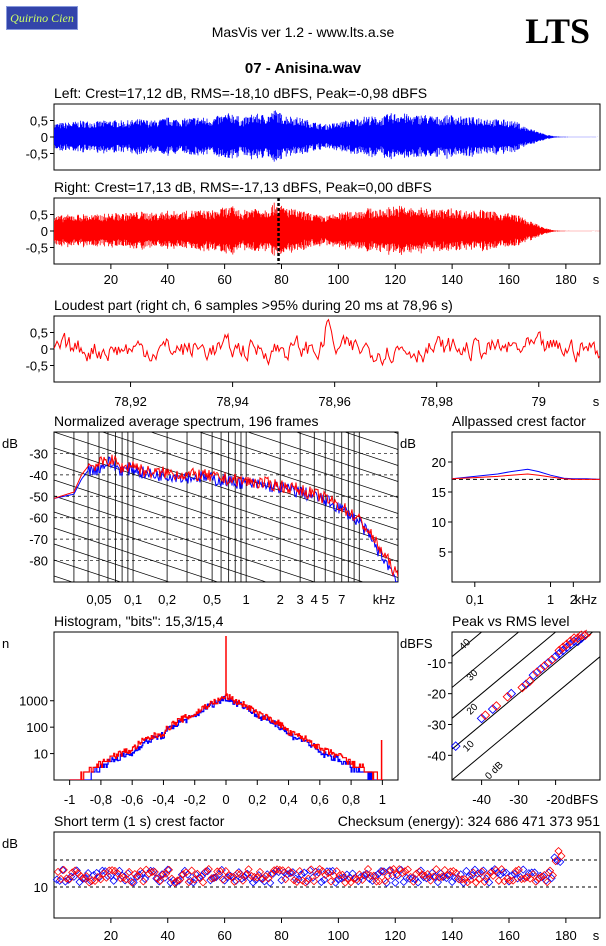 This screenshot has height=946, width=606. Describe the element at coordinates (111, 279) in the screenshot. I see `right-channel-xtick-label: 20` at that location.